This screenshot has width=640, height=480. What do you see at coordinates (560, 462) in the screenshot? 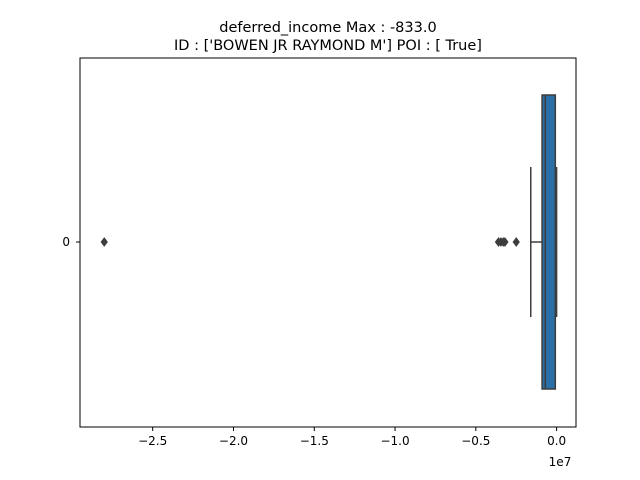
I see `x-axis-offset-label: 1e7` at bounding box center [560, 462].